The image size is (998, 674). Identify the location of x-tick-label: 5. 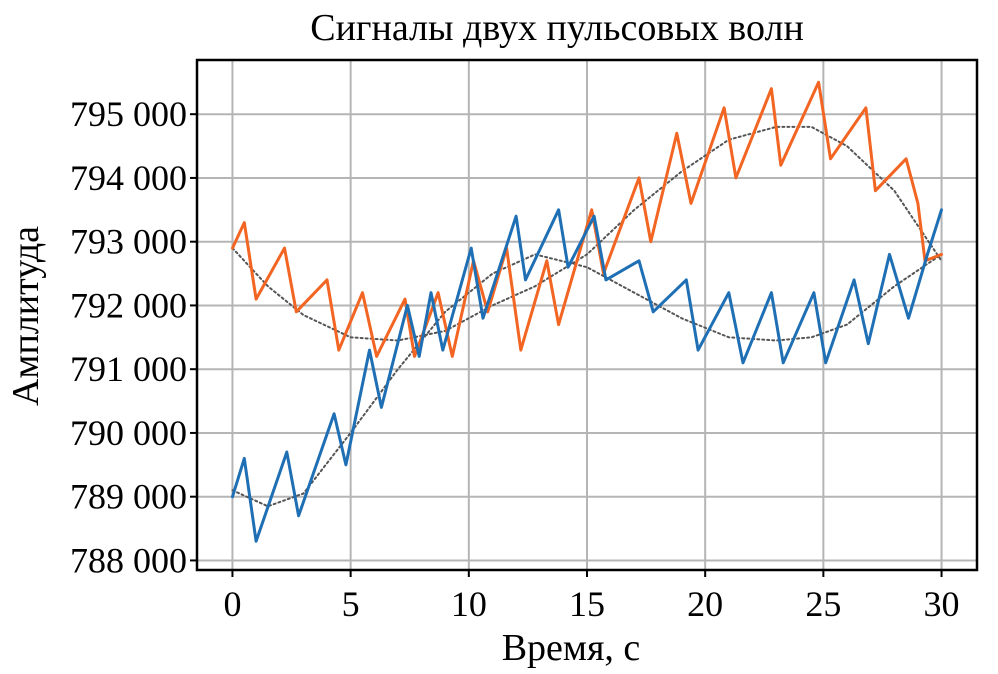
(351, 604).